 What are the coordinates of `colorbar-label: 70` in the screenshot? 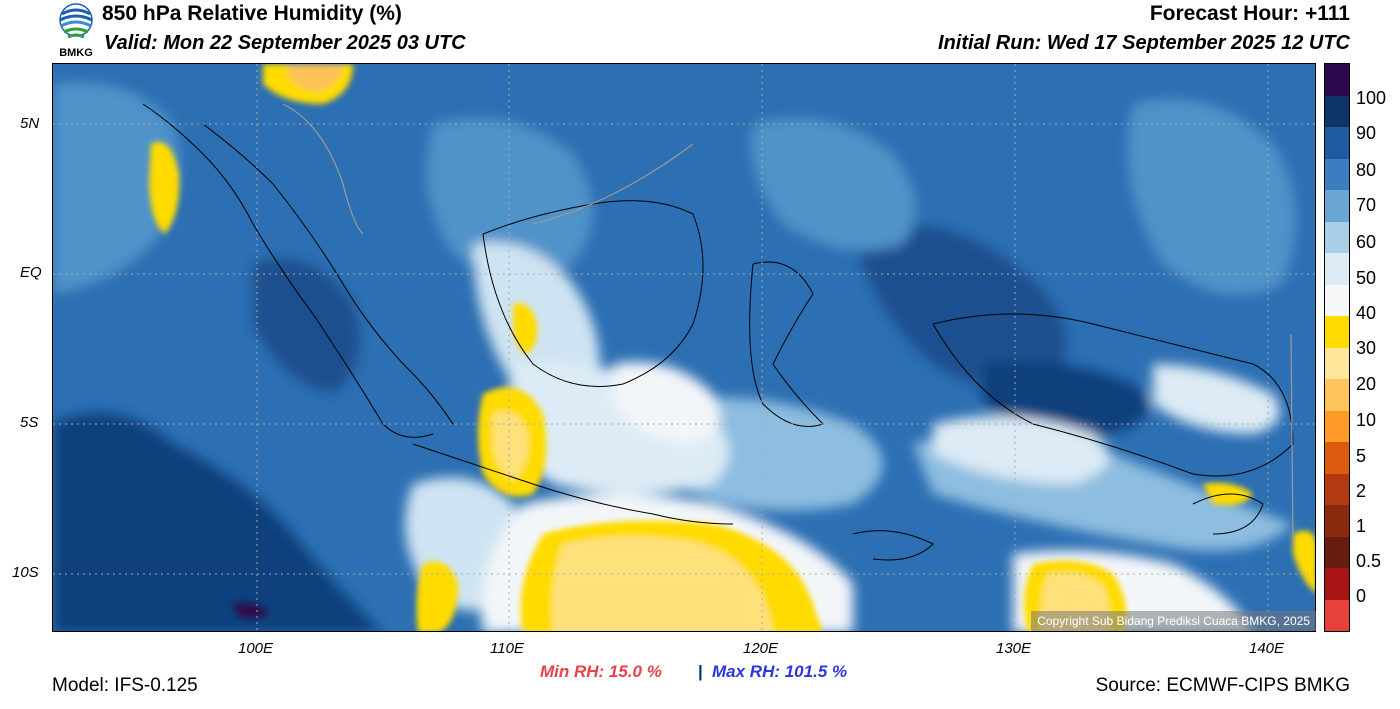 It's located at (1366, 205).